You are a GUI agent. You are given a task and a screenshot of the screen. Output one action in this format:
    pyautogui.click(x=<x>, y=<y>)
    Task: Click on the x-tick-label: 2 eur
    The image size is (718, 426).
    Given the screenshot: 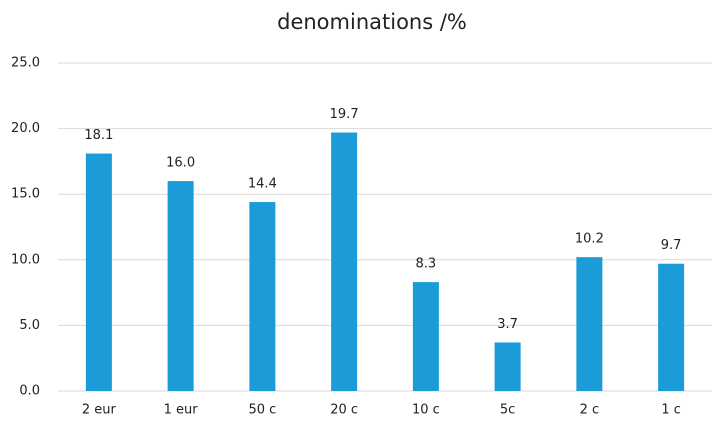 What is the action you would take?
    pyautogui.click(x=99, y=410)
    